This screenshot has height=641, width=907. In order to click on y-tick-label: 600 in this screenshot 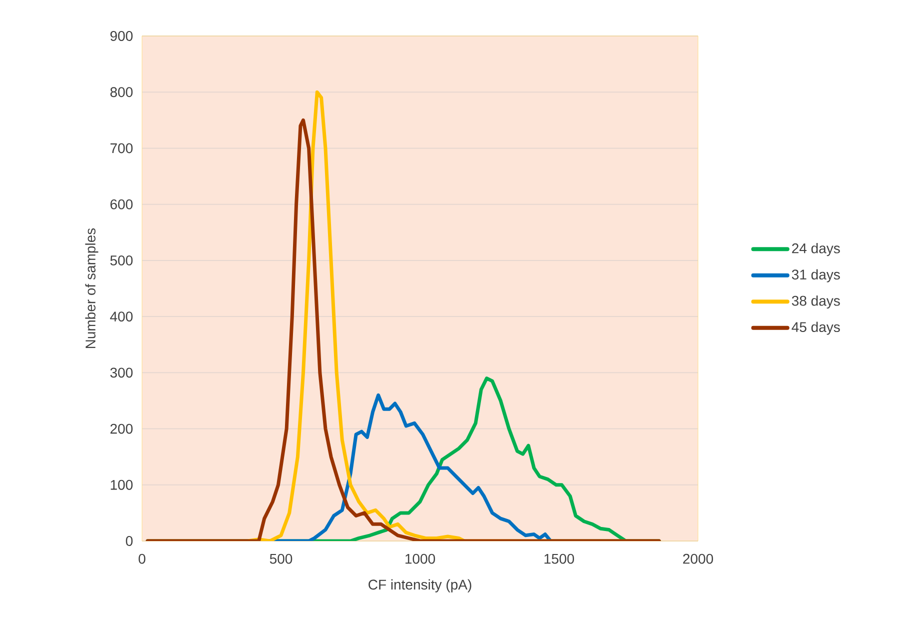, I will do `click(121, 204)`.